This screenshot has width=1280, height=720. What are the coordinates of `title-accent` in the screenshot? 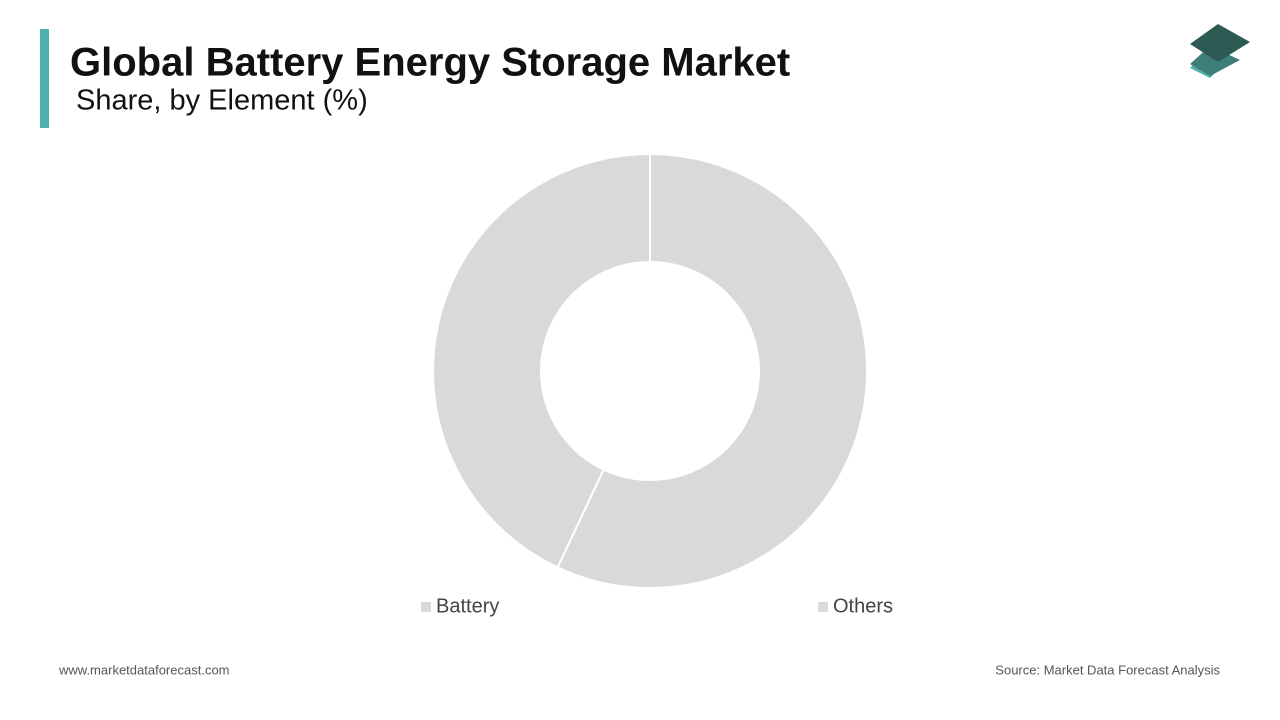 It's located at (44, 78).